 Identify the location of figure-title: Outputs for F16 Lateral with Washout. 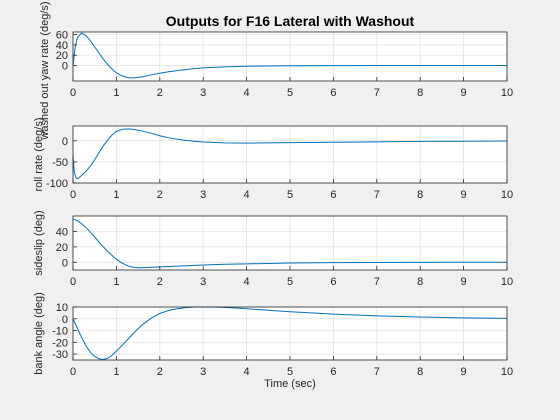
(290, 21).